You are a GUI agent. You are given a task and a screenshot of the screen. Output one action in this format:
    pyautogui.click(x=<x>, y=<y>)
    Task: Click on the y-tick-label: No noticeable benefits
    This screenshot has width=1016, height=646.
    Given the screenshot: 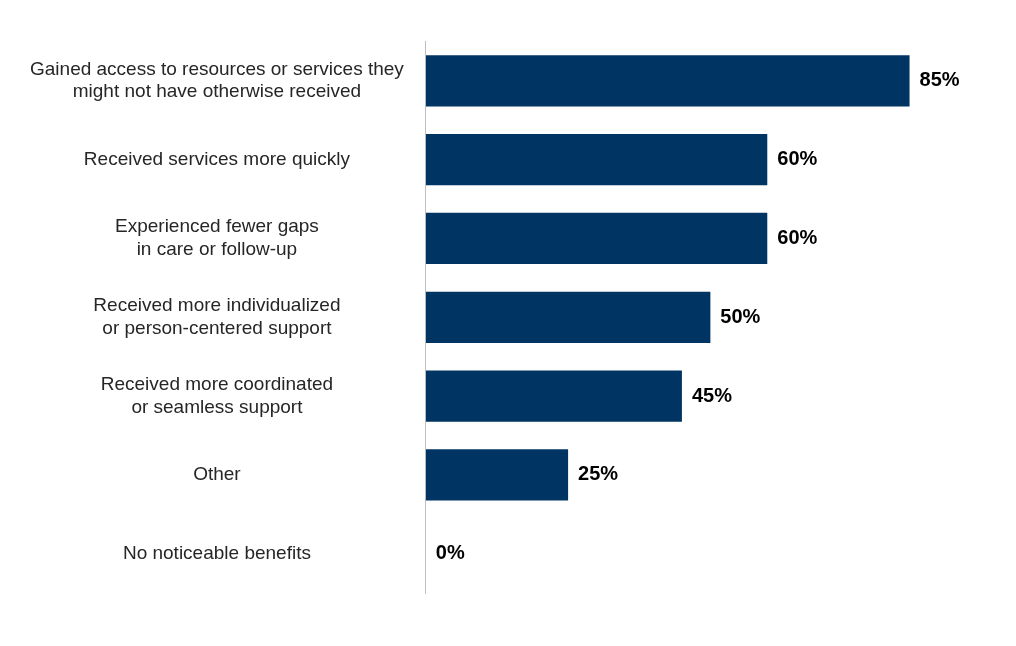 What is the action you would take?
    pyautogui.click(x=216, y=553)
    